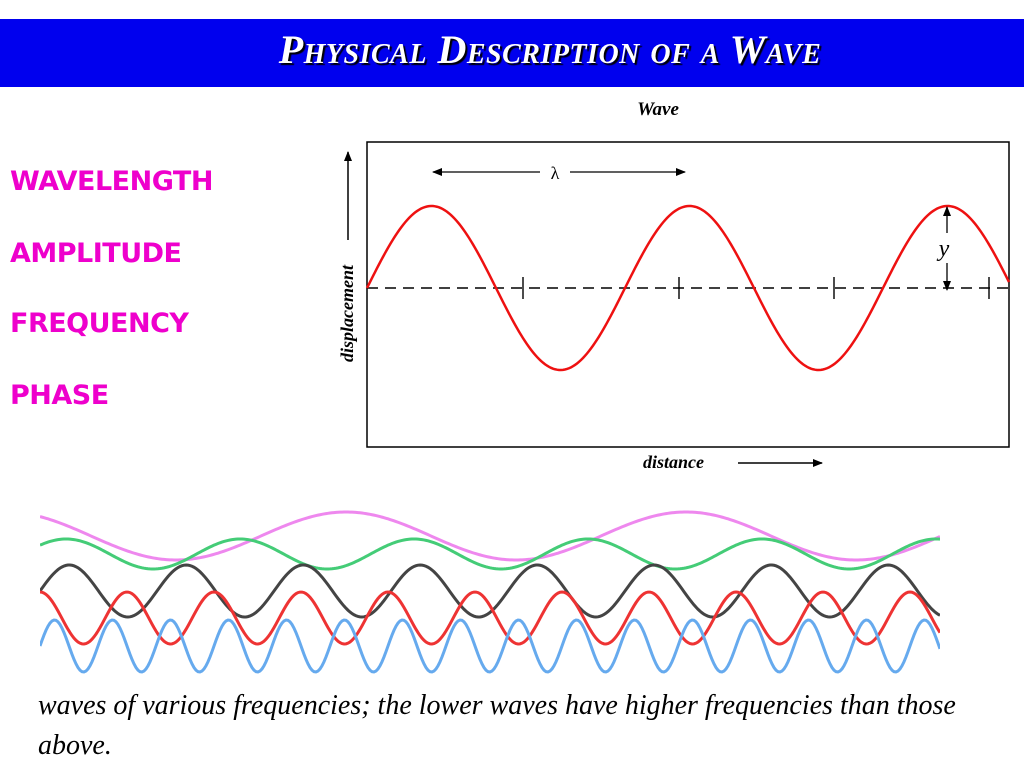  I want to click on amplitude-label-bg, so click(944, 248).